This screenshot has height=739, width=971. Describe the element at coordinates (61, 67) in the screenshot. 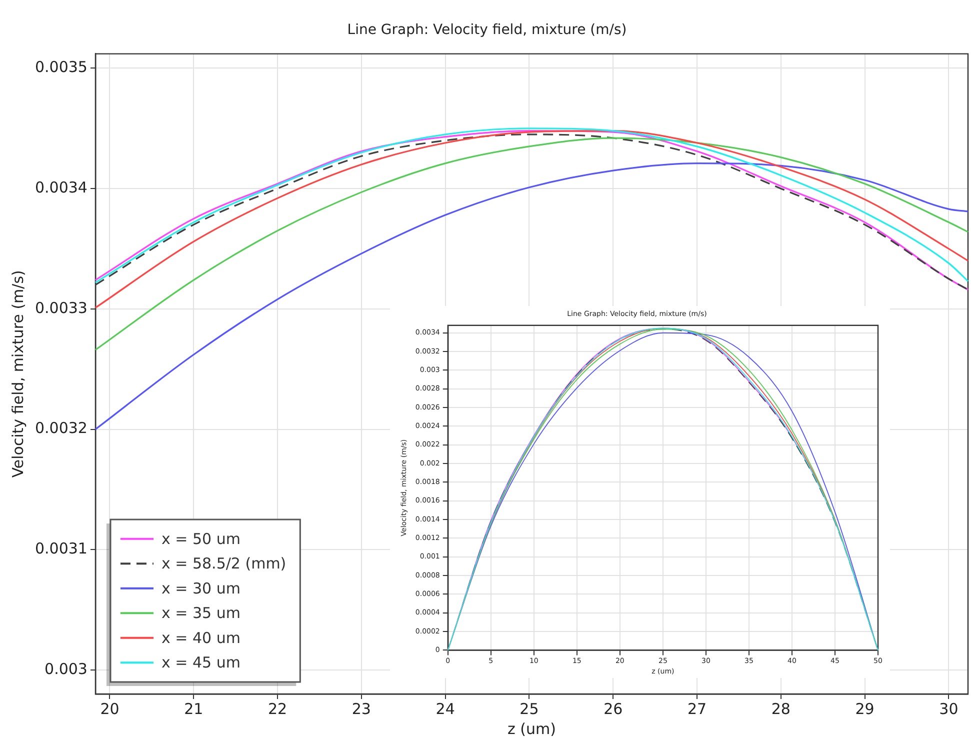

I see `y-tick-label: 0.0035` at that location.